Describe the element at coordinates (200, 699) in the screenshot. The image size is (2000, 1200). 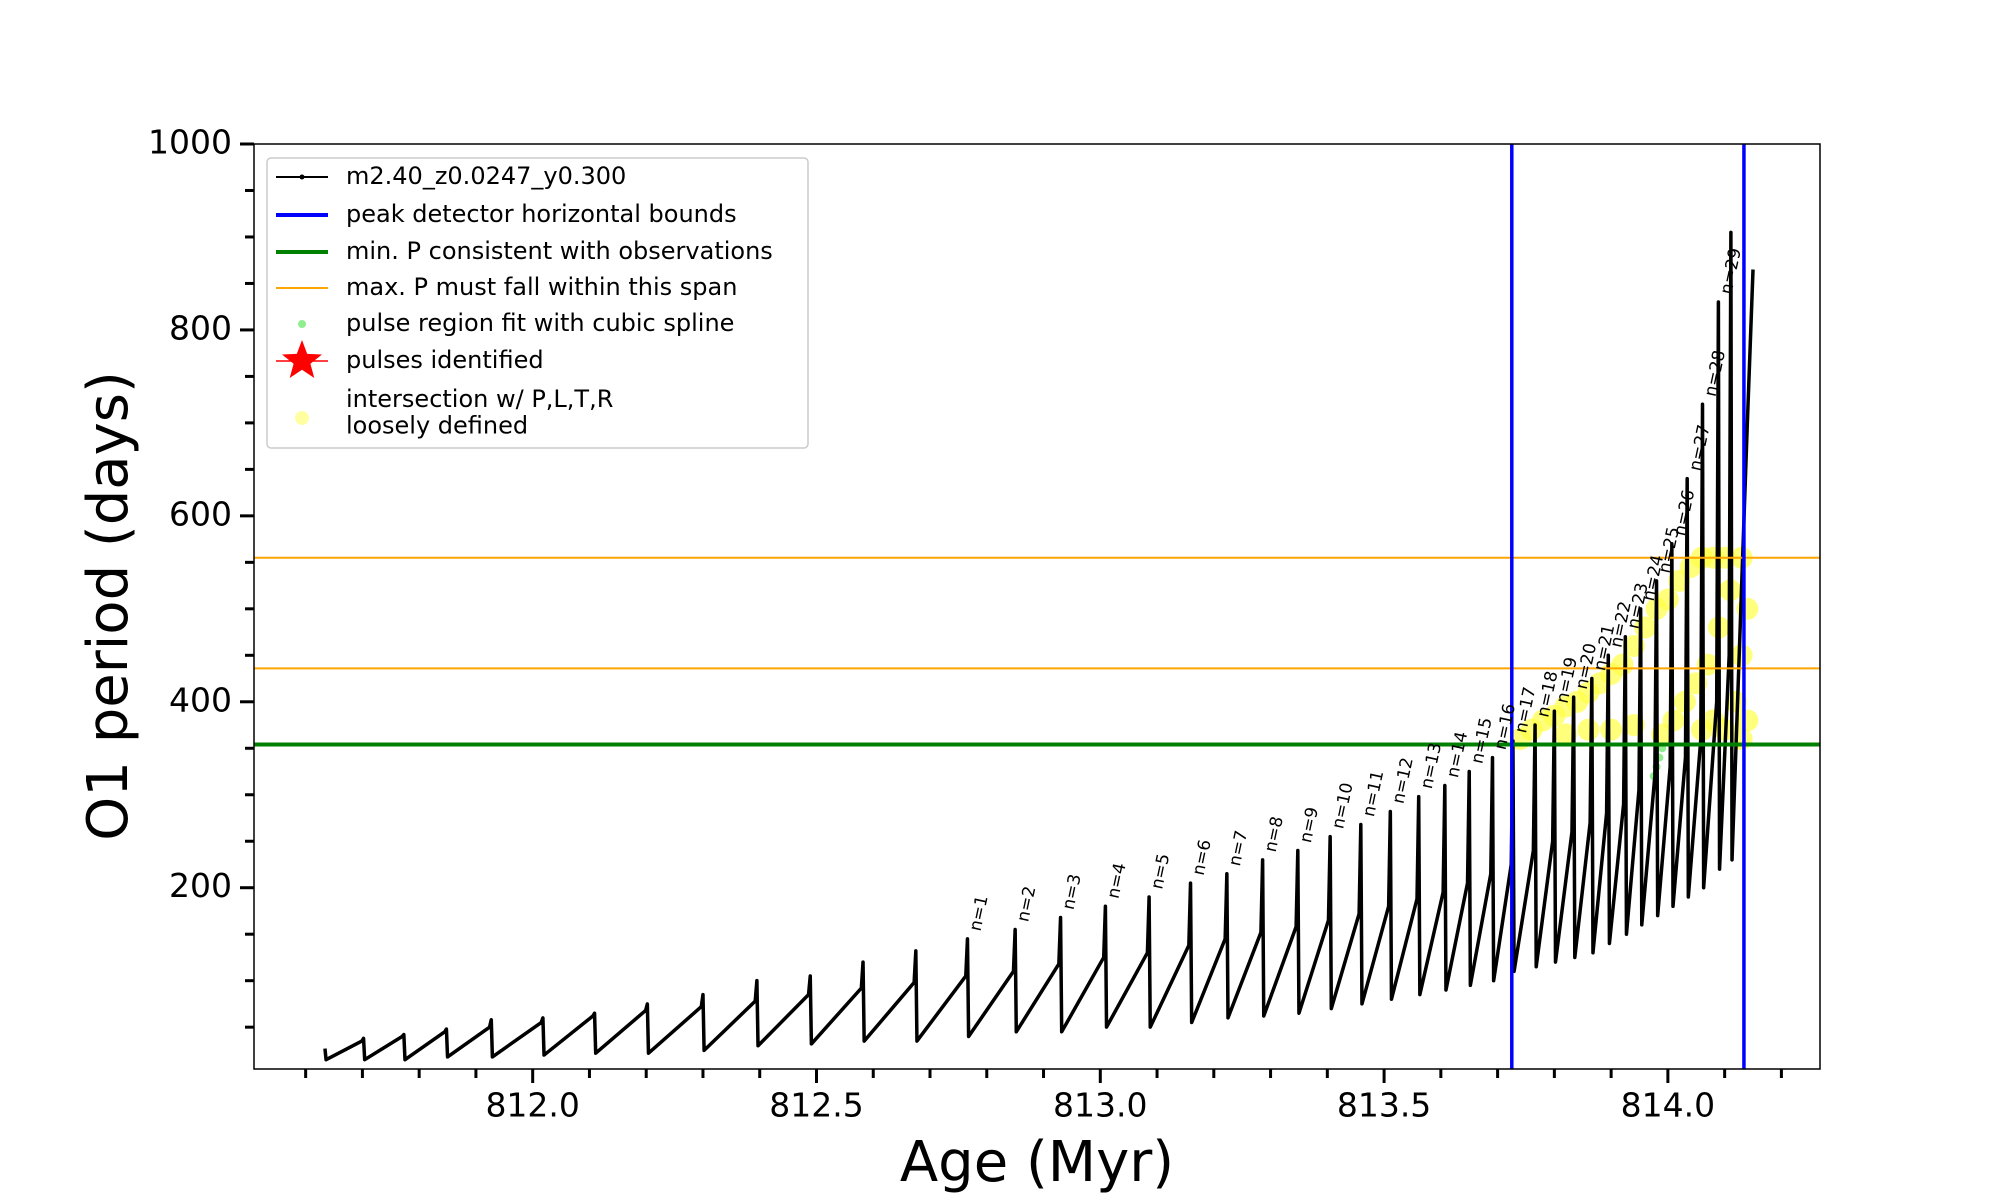
I see `y-tick-label: 400` at that location.